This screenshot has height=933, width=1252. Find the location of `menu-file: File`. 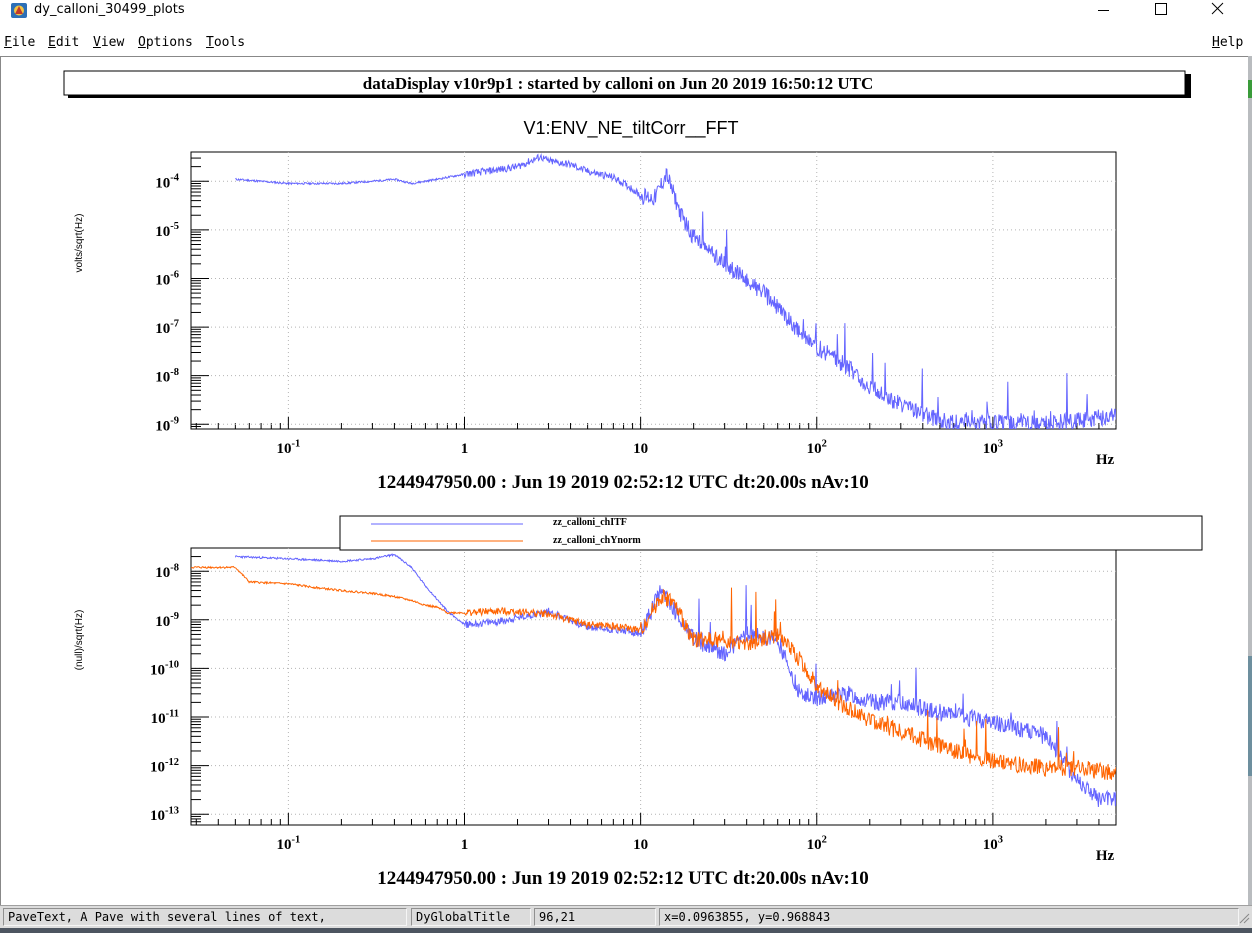

menu-file: File is located at coordinates (20, 42).